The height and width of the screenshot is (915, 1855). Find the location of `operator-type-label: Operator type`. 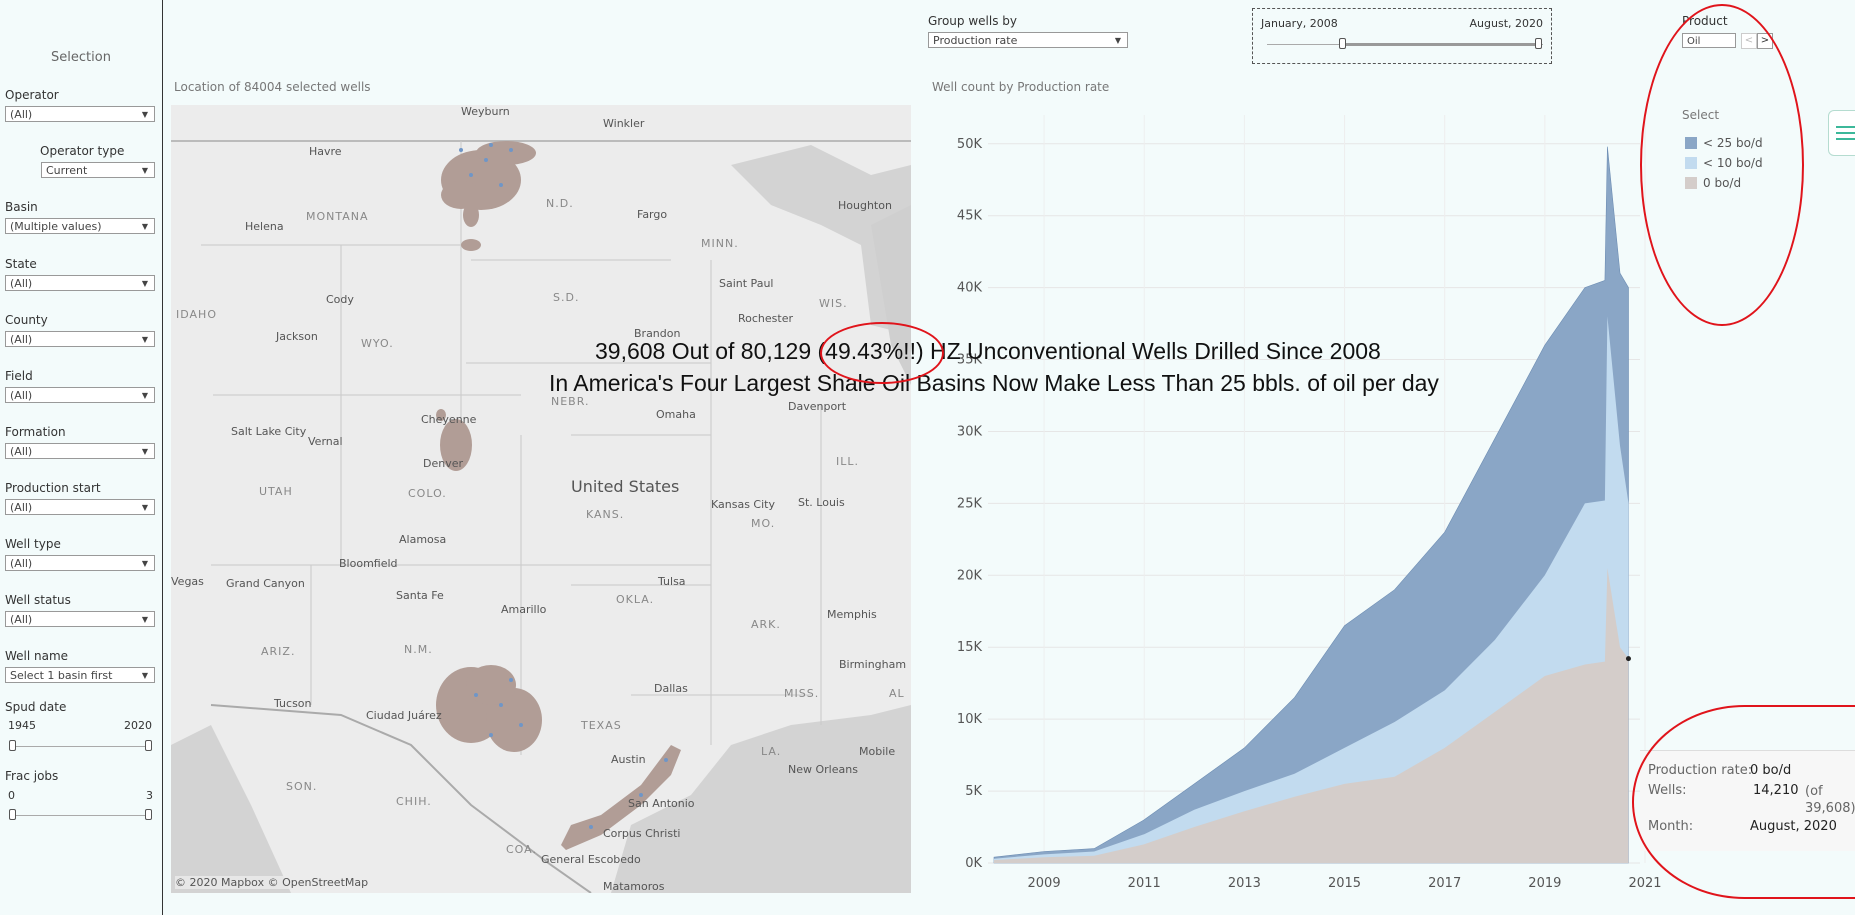

operator-type-label: Operator type is located at coordinates (82, 151).